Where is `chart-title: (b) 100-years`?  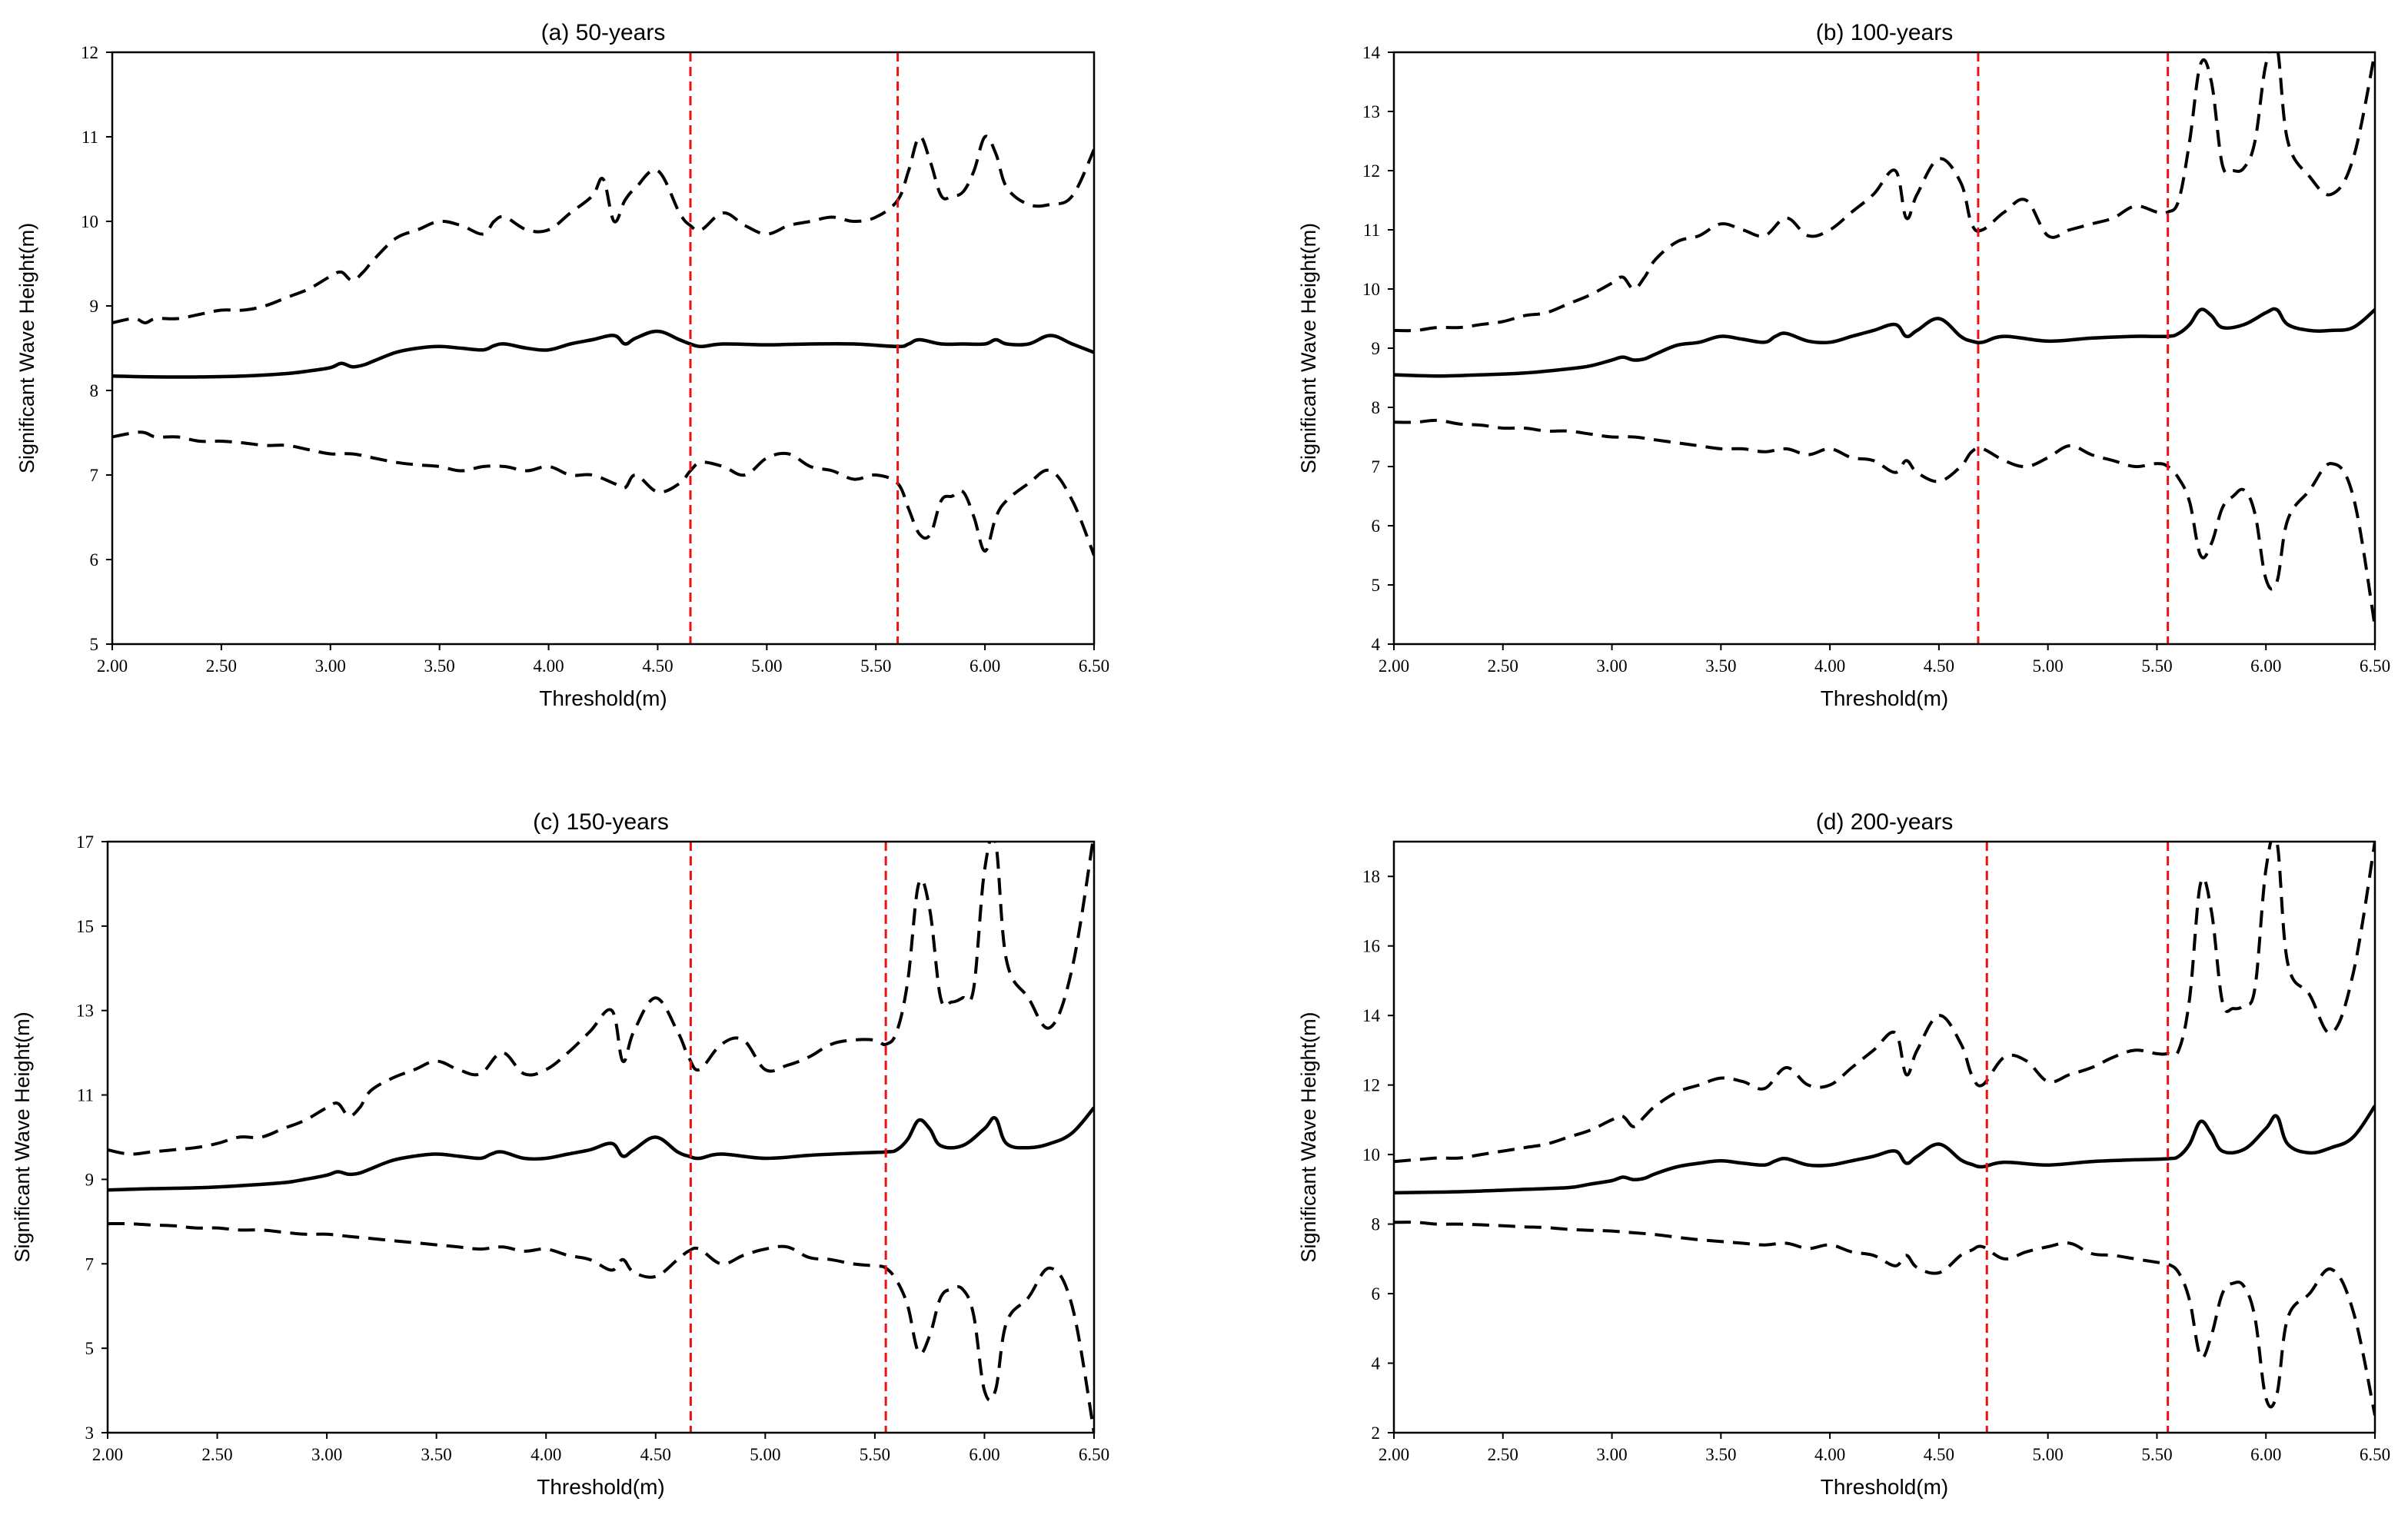
chart-title: (b) 100-years is located at coordinates (1884, 32).